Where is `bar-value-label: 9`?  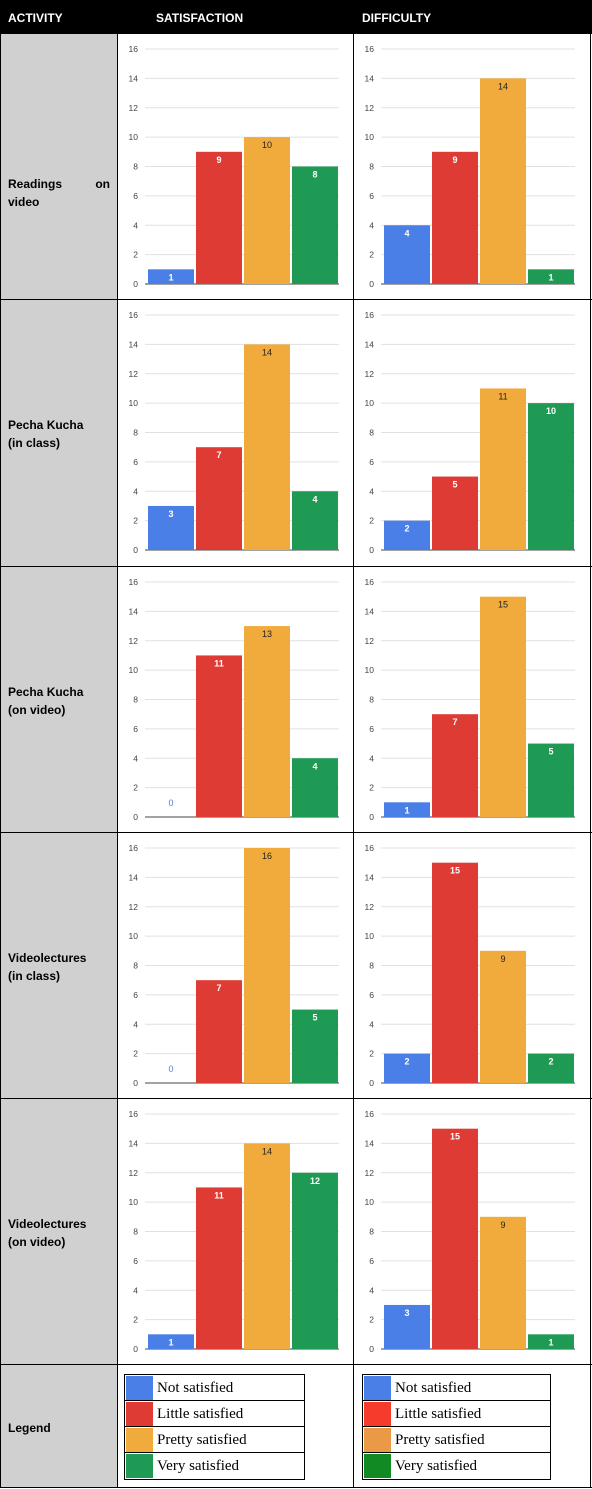 bar-value-label: 9 is located at coordinates (218, 160).